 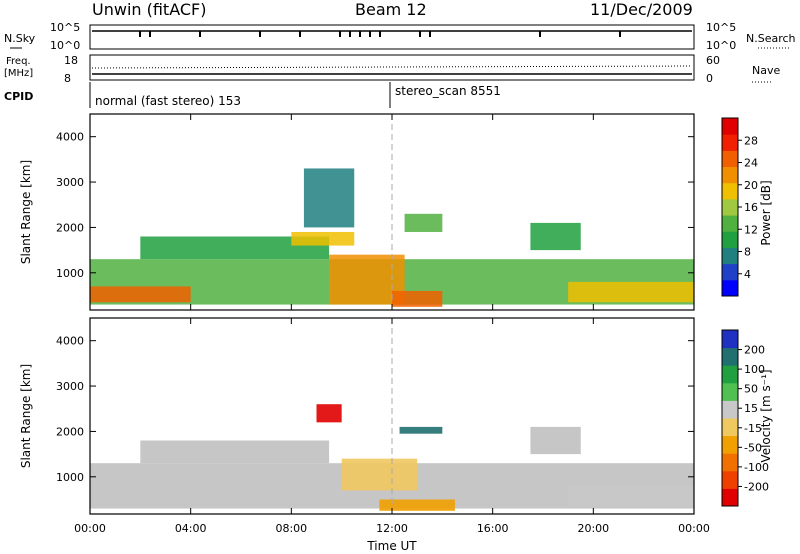 What do you see at coordinates (392, 67) in the screenshot?
I see `nave-trace` at bounding box center [392, 67].